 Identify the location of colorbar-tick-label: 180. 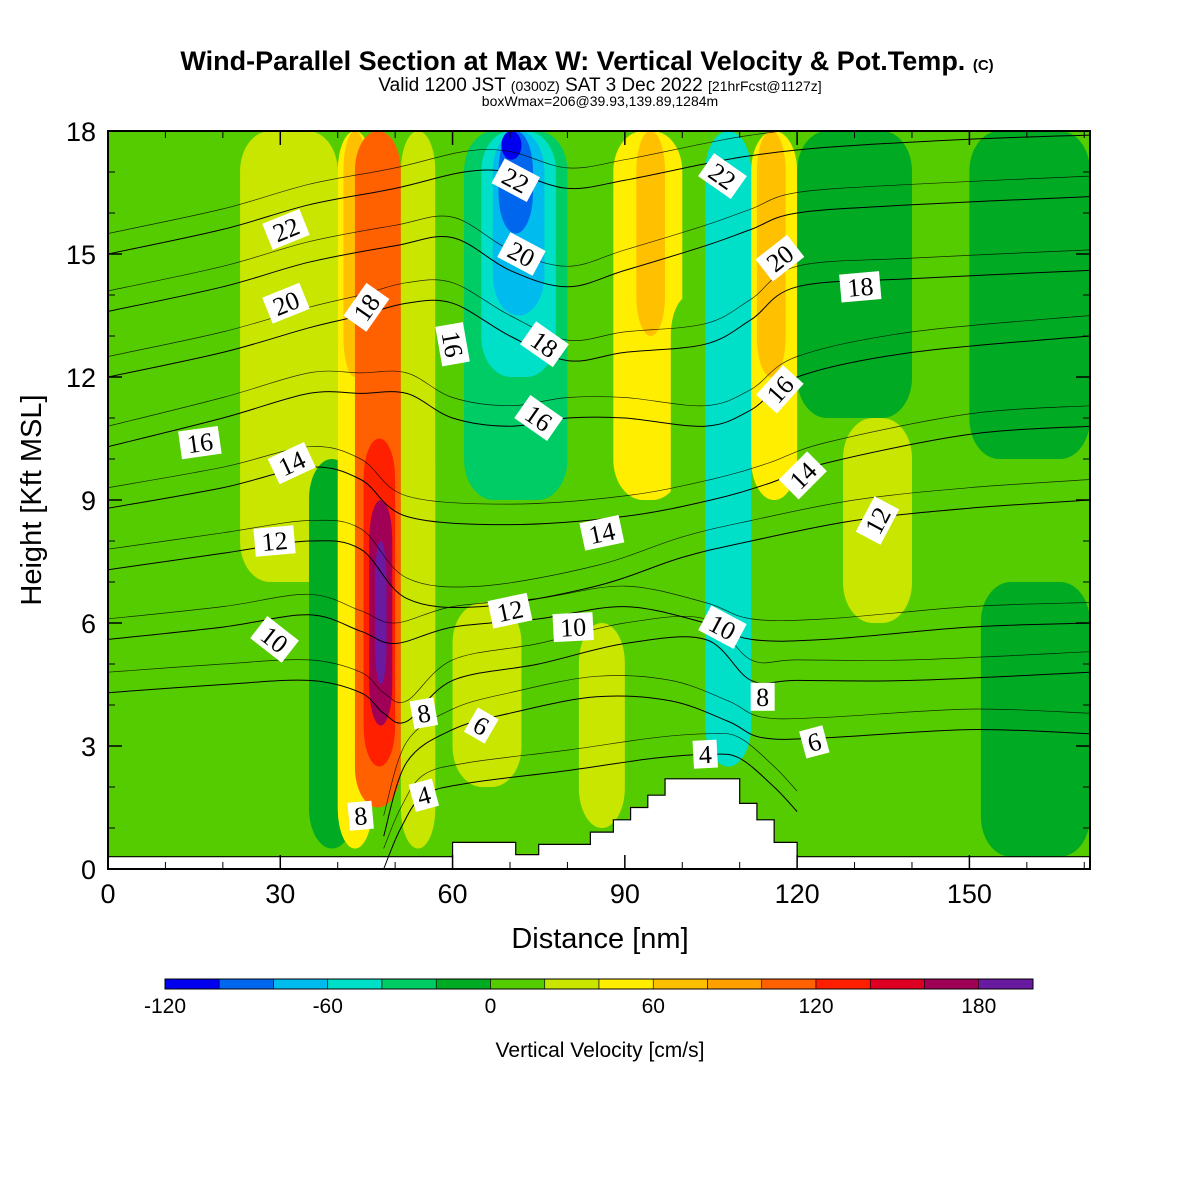
(978, 1006).